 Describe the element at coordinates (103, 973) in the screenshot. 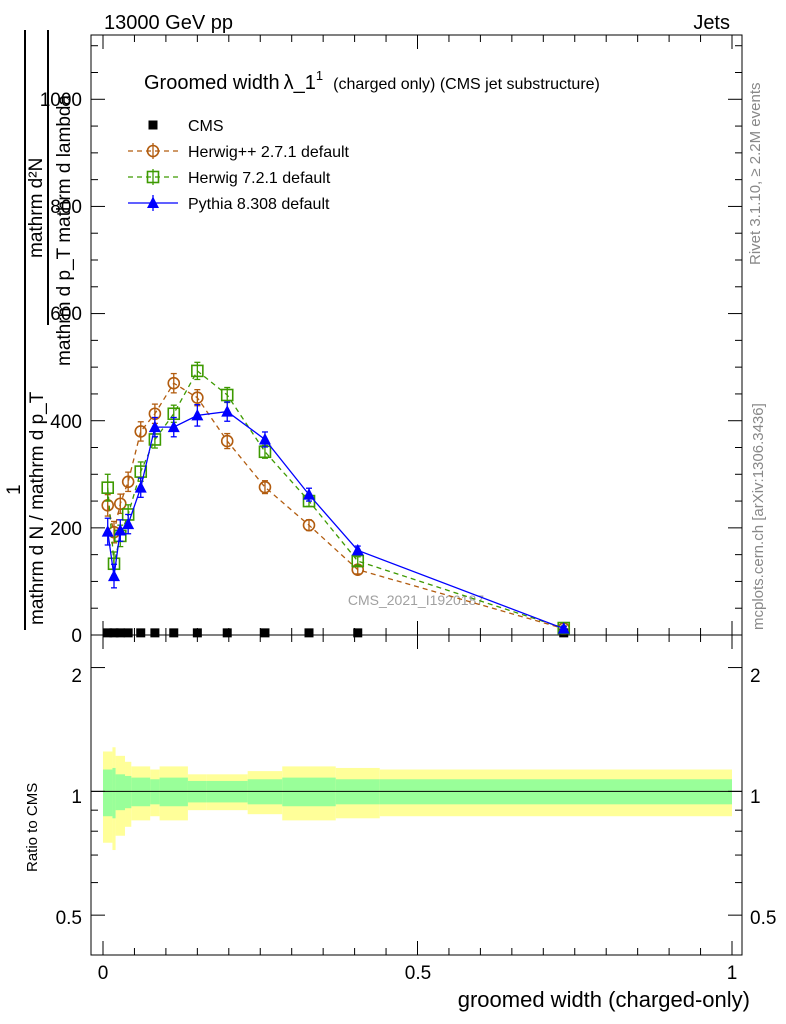

I see `x-tick-label-0: 0` at that location.